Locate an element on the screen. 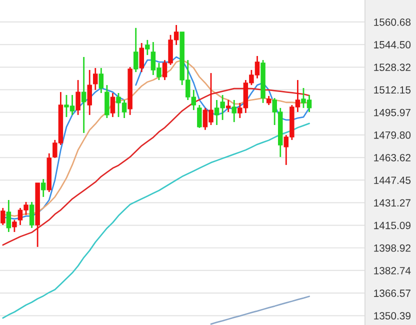 The height and width of the screenshot is (325, 416). y-tick-label: 1528.32 is located at coordinates (392, 68).